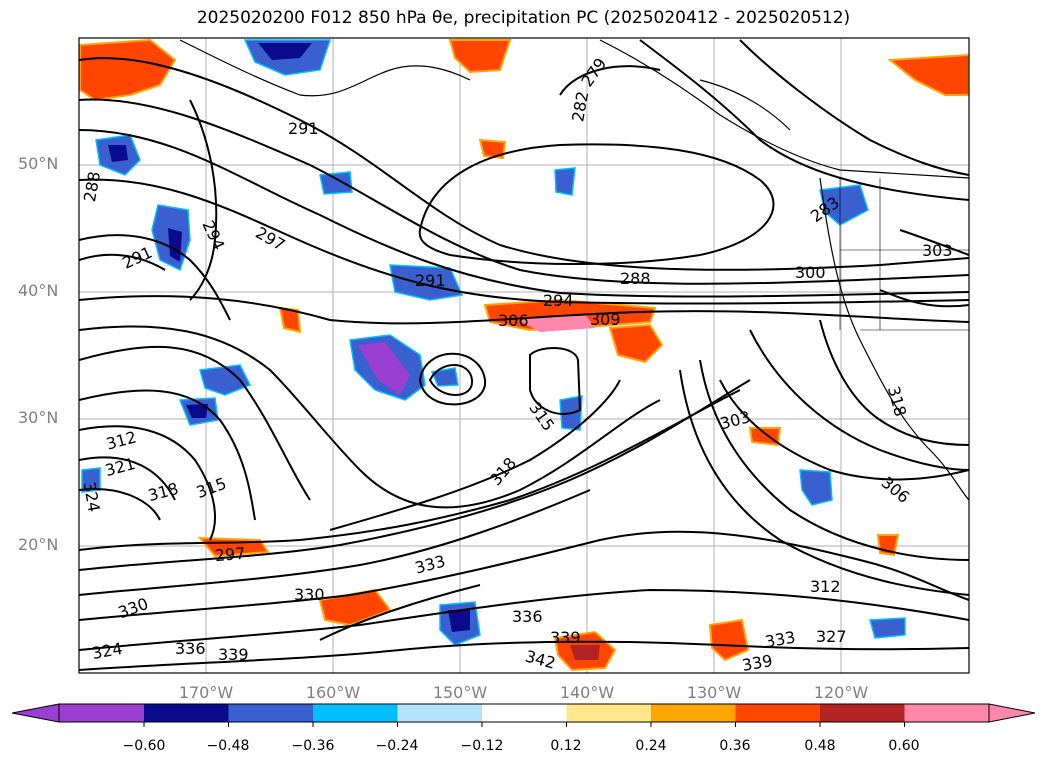 This screenshot has height=767, width=1047. What do you see at coordinates (1012, 713) in the screenshot?
I see `colorbar-extend-high` at bounding box center [1012, 713].